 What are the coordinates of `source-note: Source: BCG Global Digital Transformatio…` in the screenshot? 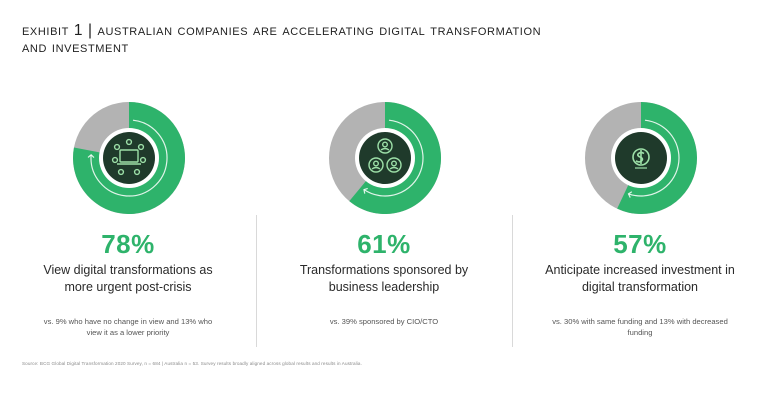 It's located at (192, 363).